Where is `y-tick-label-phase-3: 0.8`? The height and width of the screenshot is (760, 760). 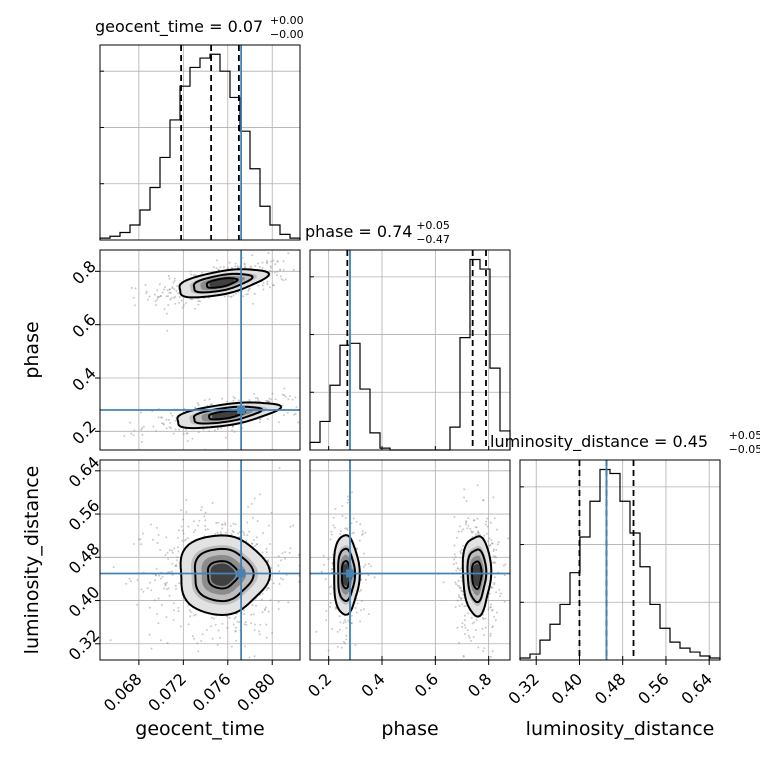 y-tick-label-phase-3: 0.8 is located at coordinates (83, 272).